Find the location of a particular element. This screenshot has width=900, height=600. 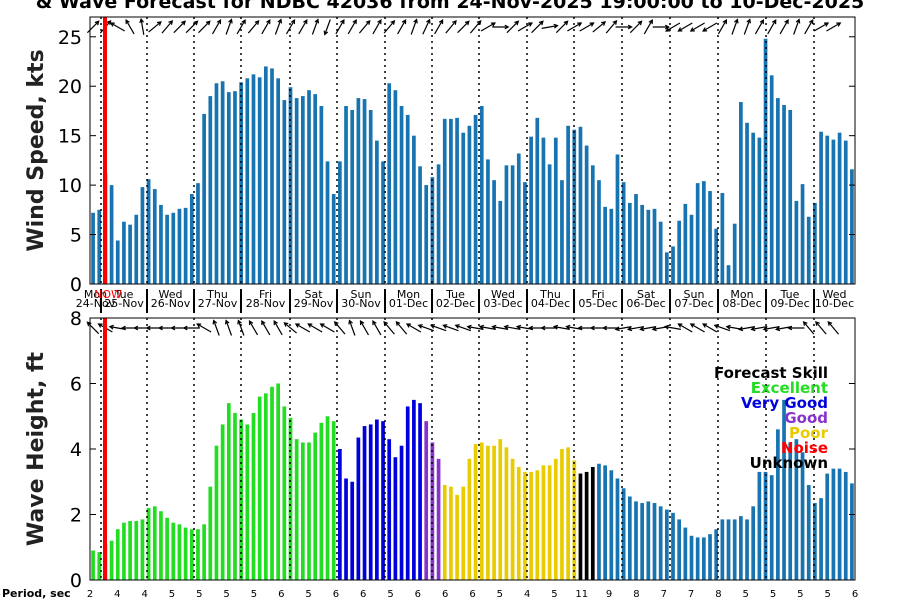

period-value: 6 is located at coordinates (281, 594).